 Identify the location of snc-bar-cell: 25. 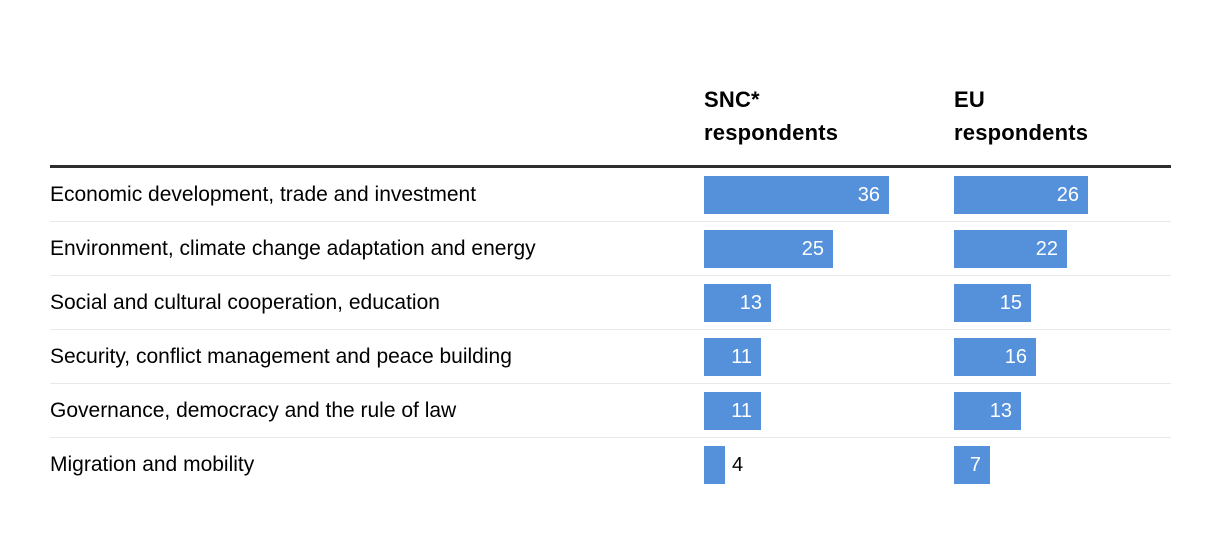
(829, 249).